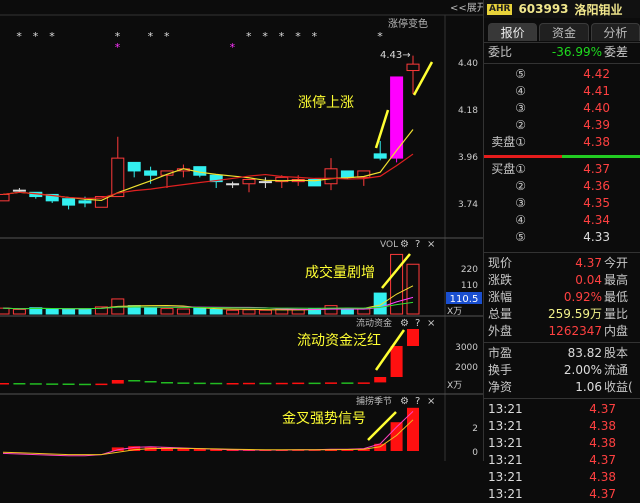 The image size is (640, 503). I want to click on bid-level: ④, so click(520, 220).